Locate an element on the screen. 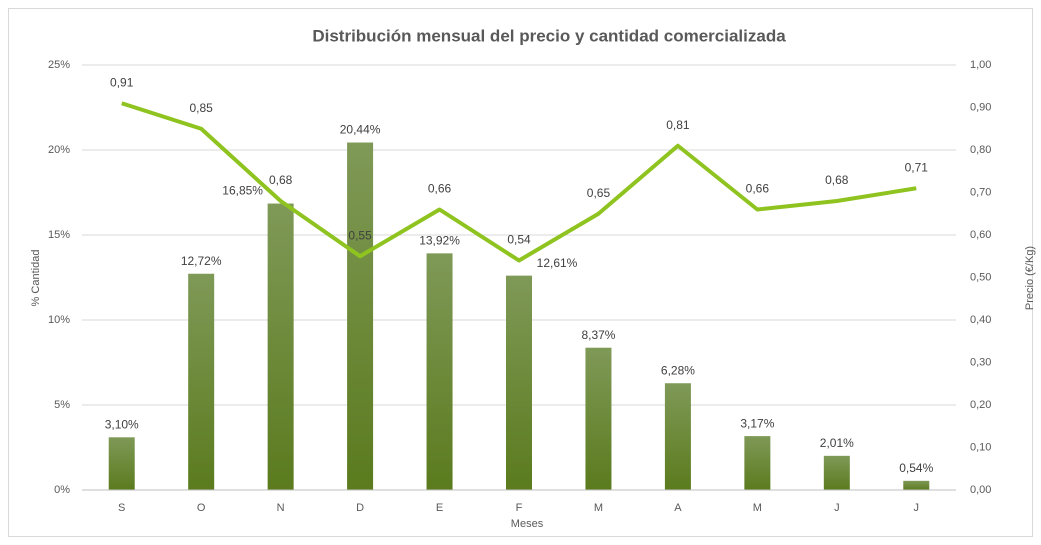 Image resolution: width=1041 pixels, height=545 pixels. y-tick-label: 10% is located at coordinates (59, 320).